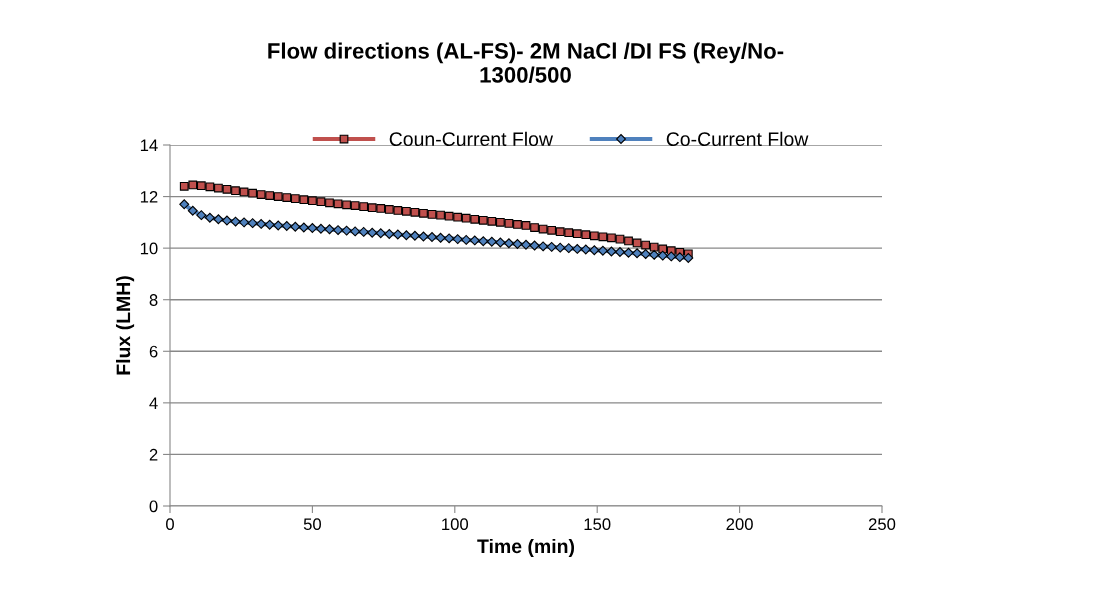  Describe the element at coordinates (312, 524) in the screenshot. I see `x-tick-label: 50` at that location.